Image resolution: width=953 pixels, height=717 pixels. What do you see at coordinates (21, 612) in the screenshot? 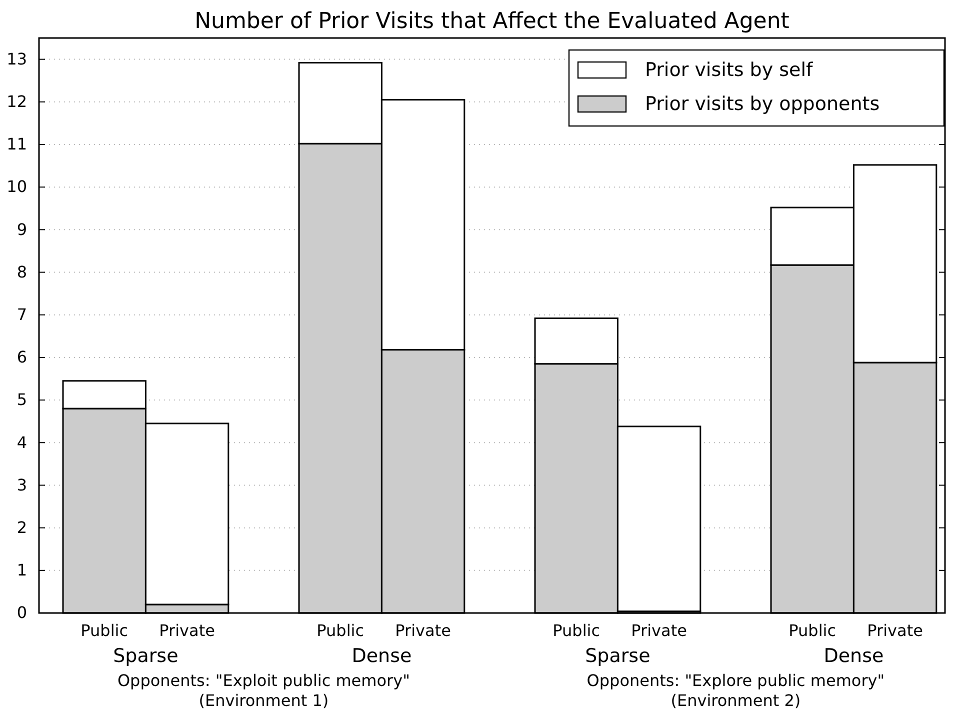
I see `y-tick-label: 0` at bounding box center [21, 612].